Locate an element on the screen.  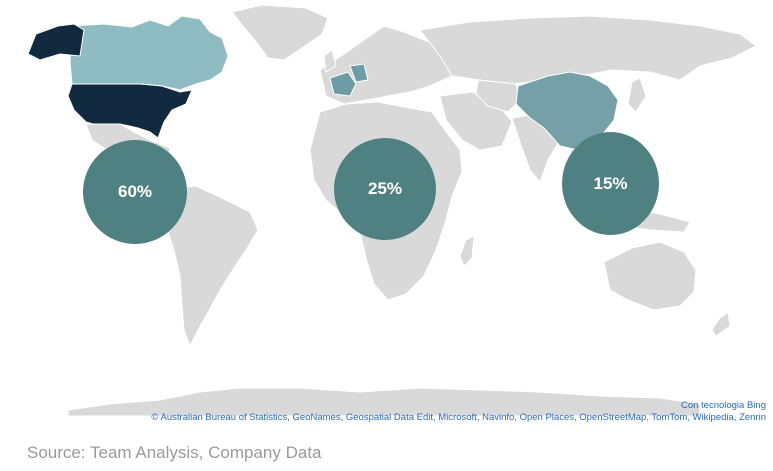
asia-bubble: 15% is located at coordinates (610, 183).